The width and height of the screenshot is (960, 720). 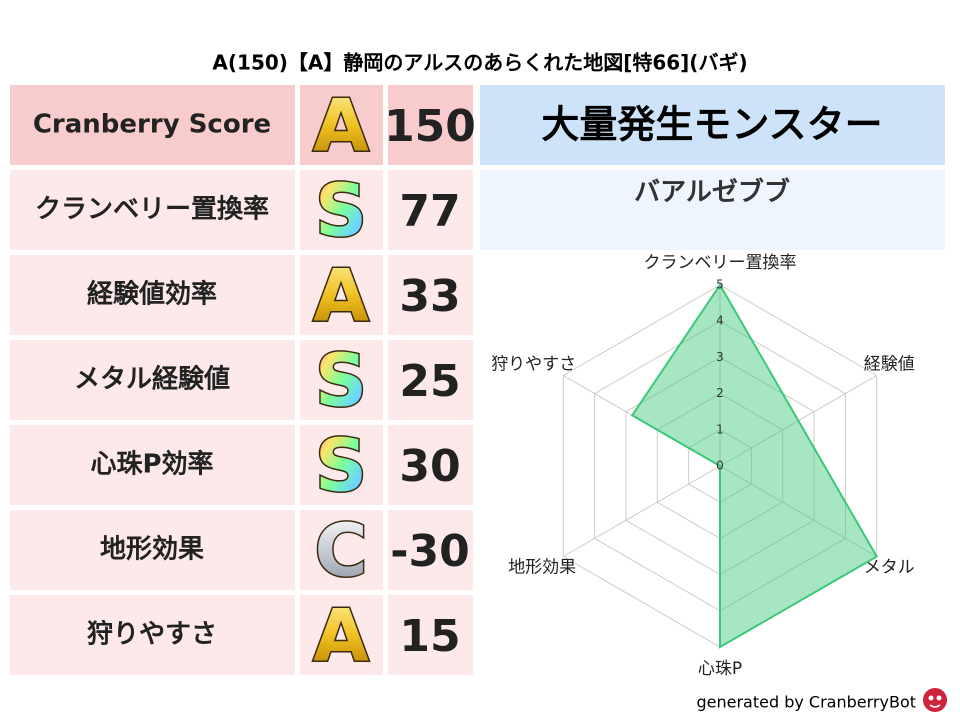 I want to click on r-tick-label: 3, so click(x=720, y=357).